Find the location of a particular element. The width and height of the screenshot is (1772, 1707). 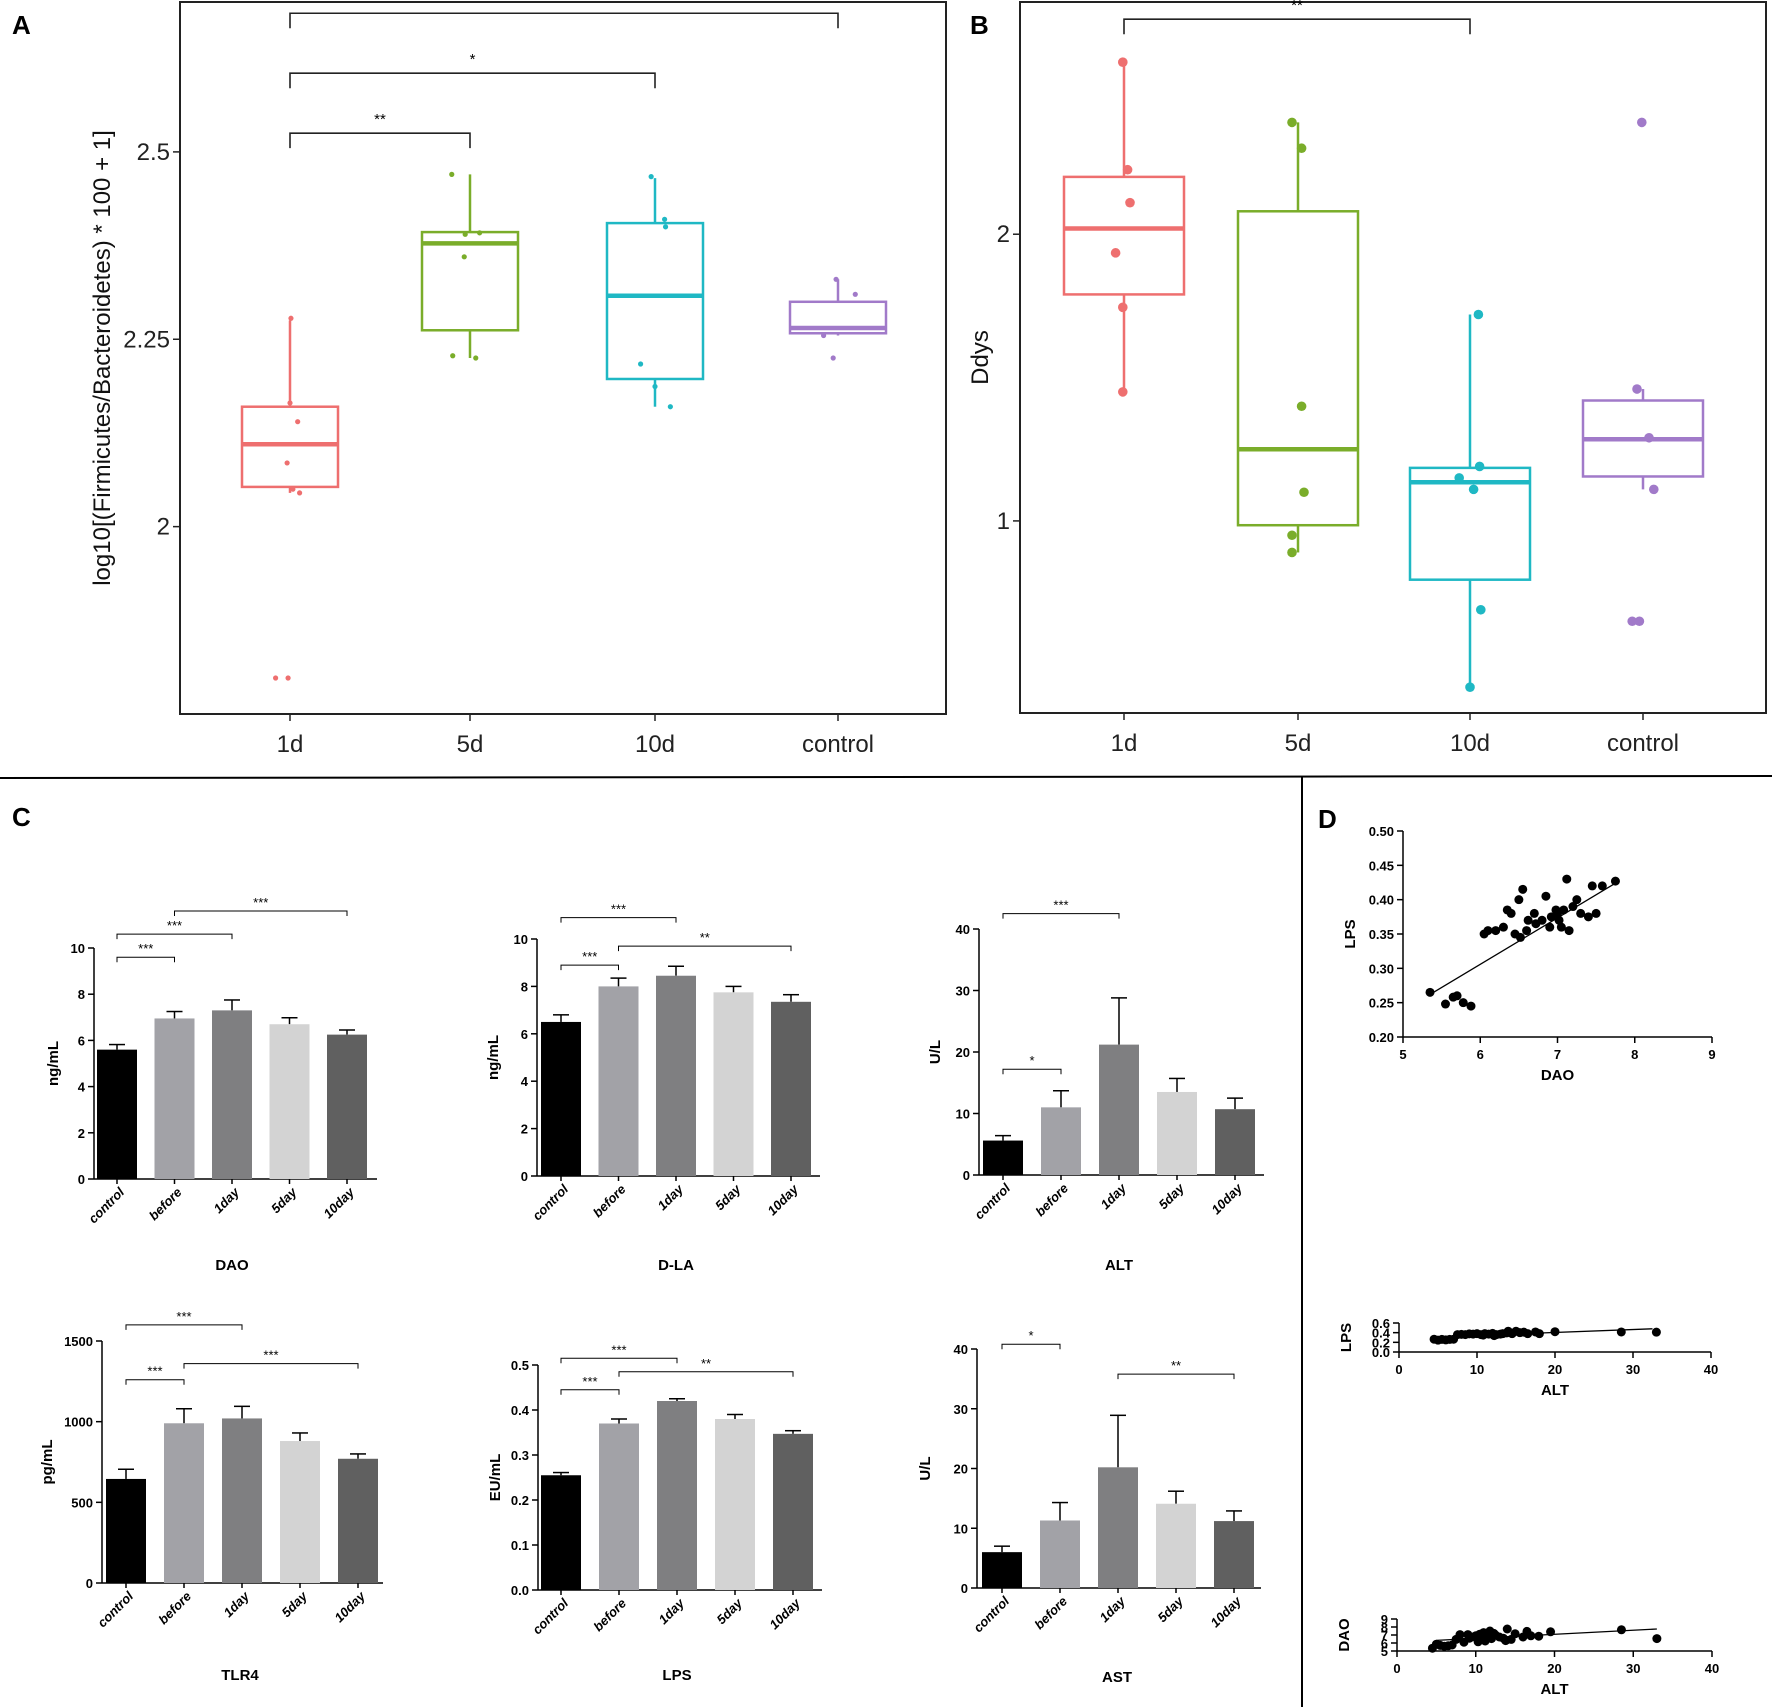

y-axis-label: DAO is located at coordinates (1344, 1635).